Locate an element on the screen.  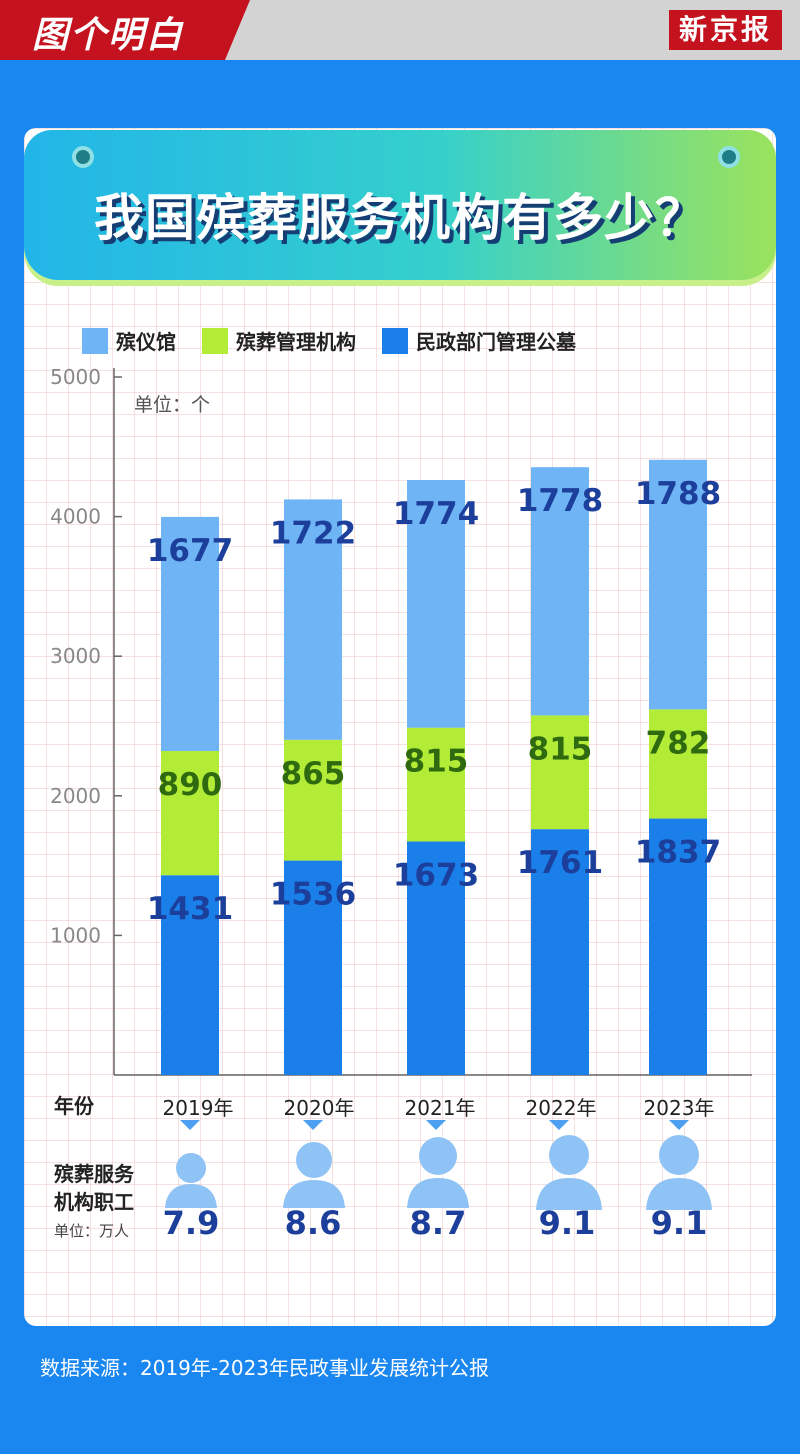
bar-value-label: 1536 is located at coordinates (313, 895).